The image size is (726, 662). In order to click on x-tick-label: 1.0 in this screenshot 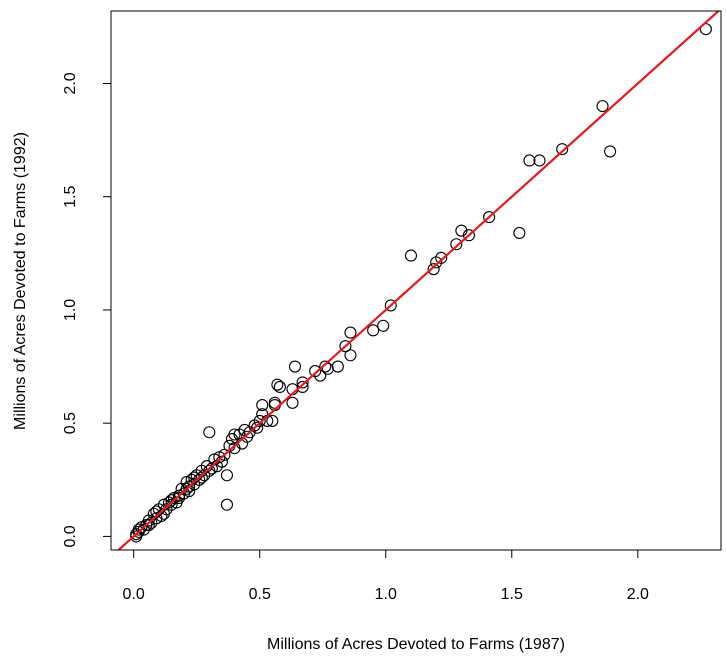, I will do `click(386, 594)`.